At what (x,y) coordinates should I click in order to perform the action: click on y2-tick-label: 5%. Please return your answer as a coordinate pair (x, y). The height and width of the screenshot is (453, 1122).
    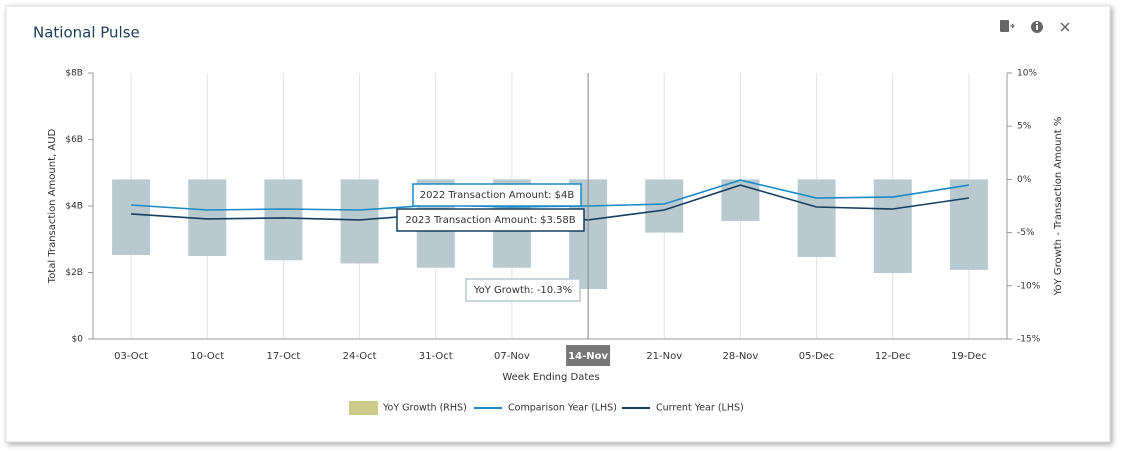
    Looking at the image, I should click on (1024, 127).